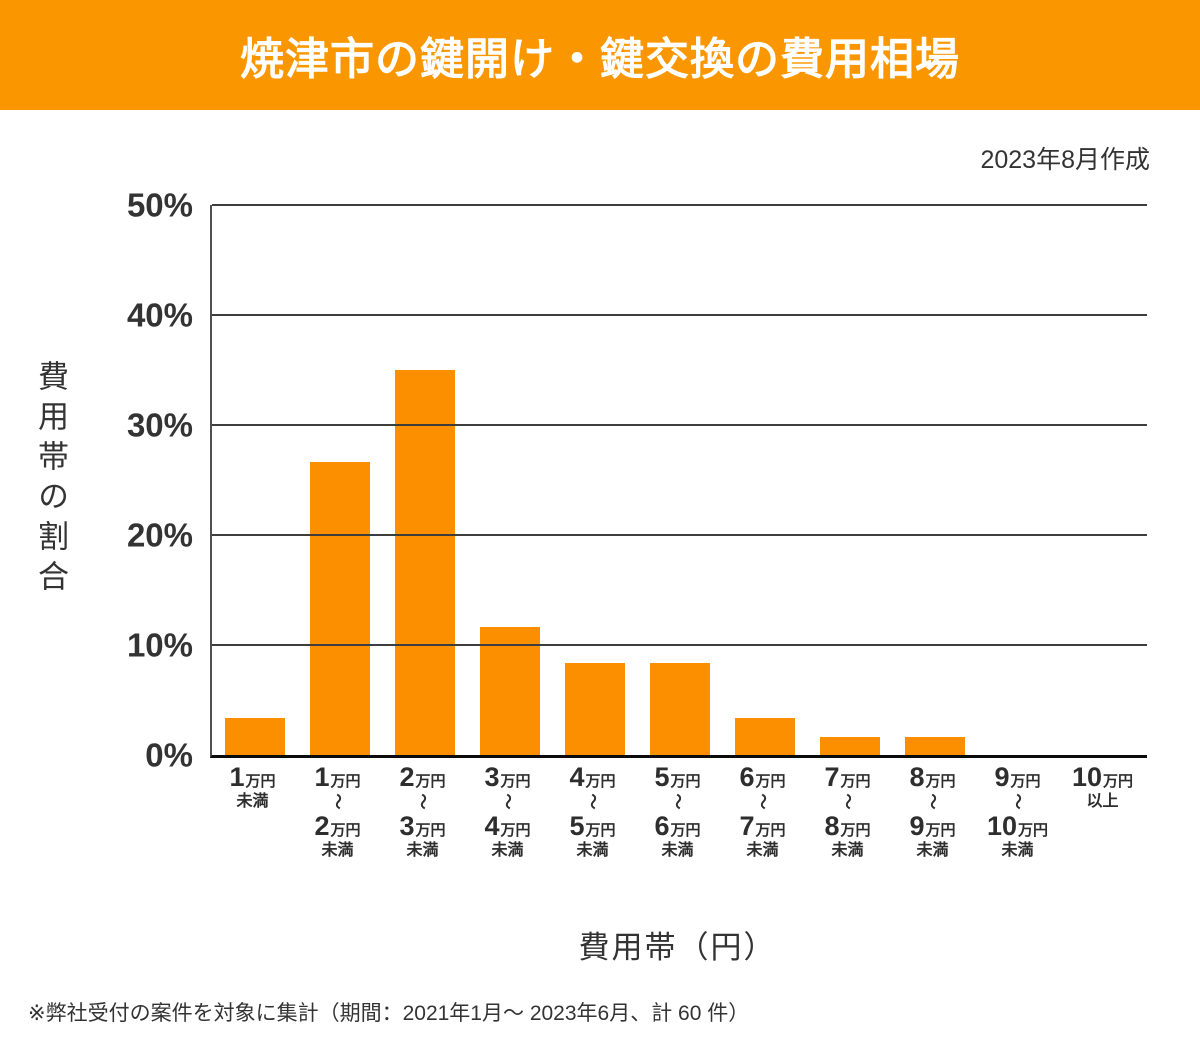 This screenshot has height=1041, width=1200. I want to click on x-category-label: 1万円〜 2万円 未満, so click(337, 812).